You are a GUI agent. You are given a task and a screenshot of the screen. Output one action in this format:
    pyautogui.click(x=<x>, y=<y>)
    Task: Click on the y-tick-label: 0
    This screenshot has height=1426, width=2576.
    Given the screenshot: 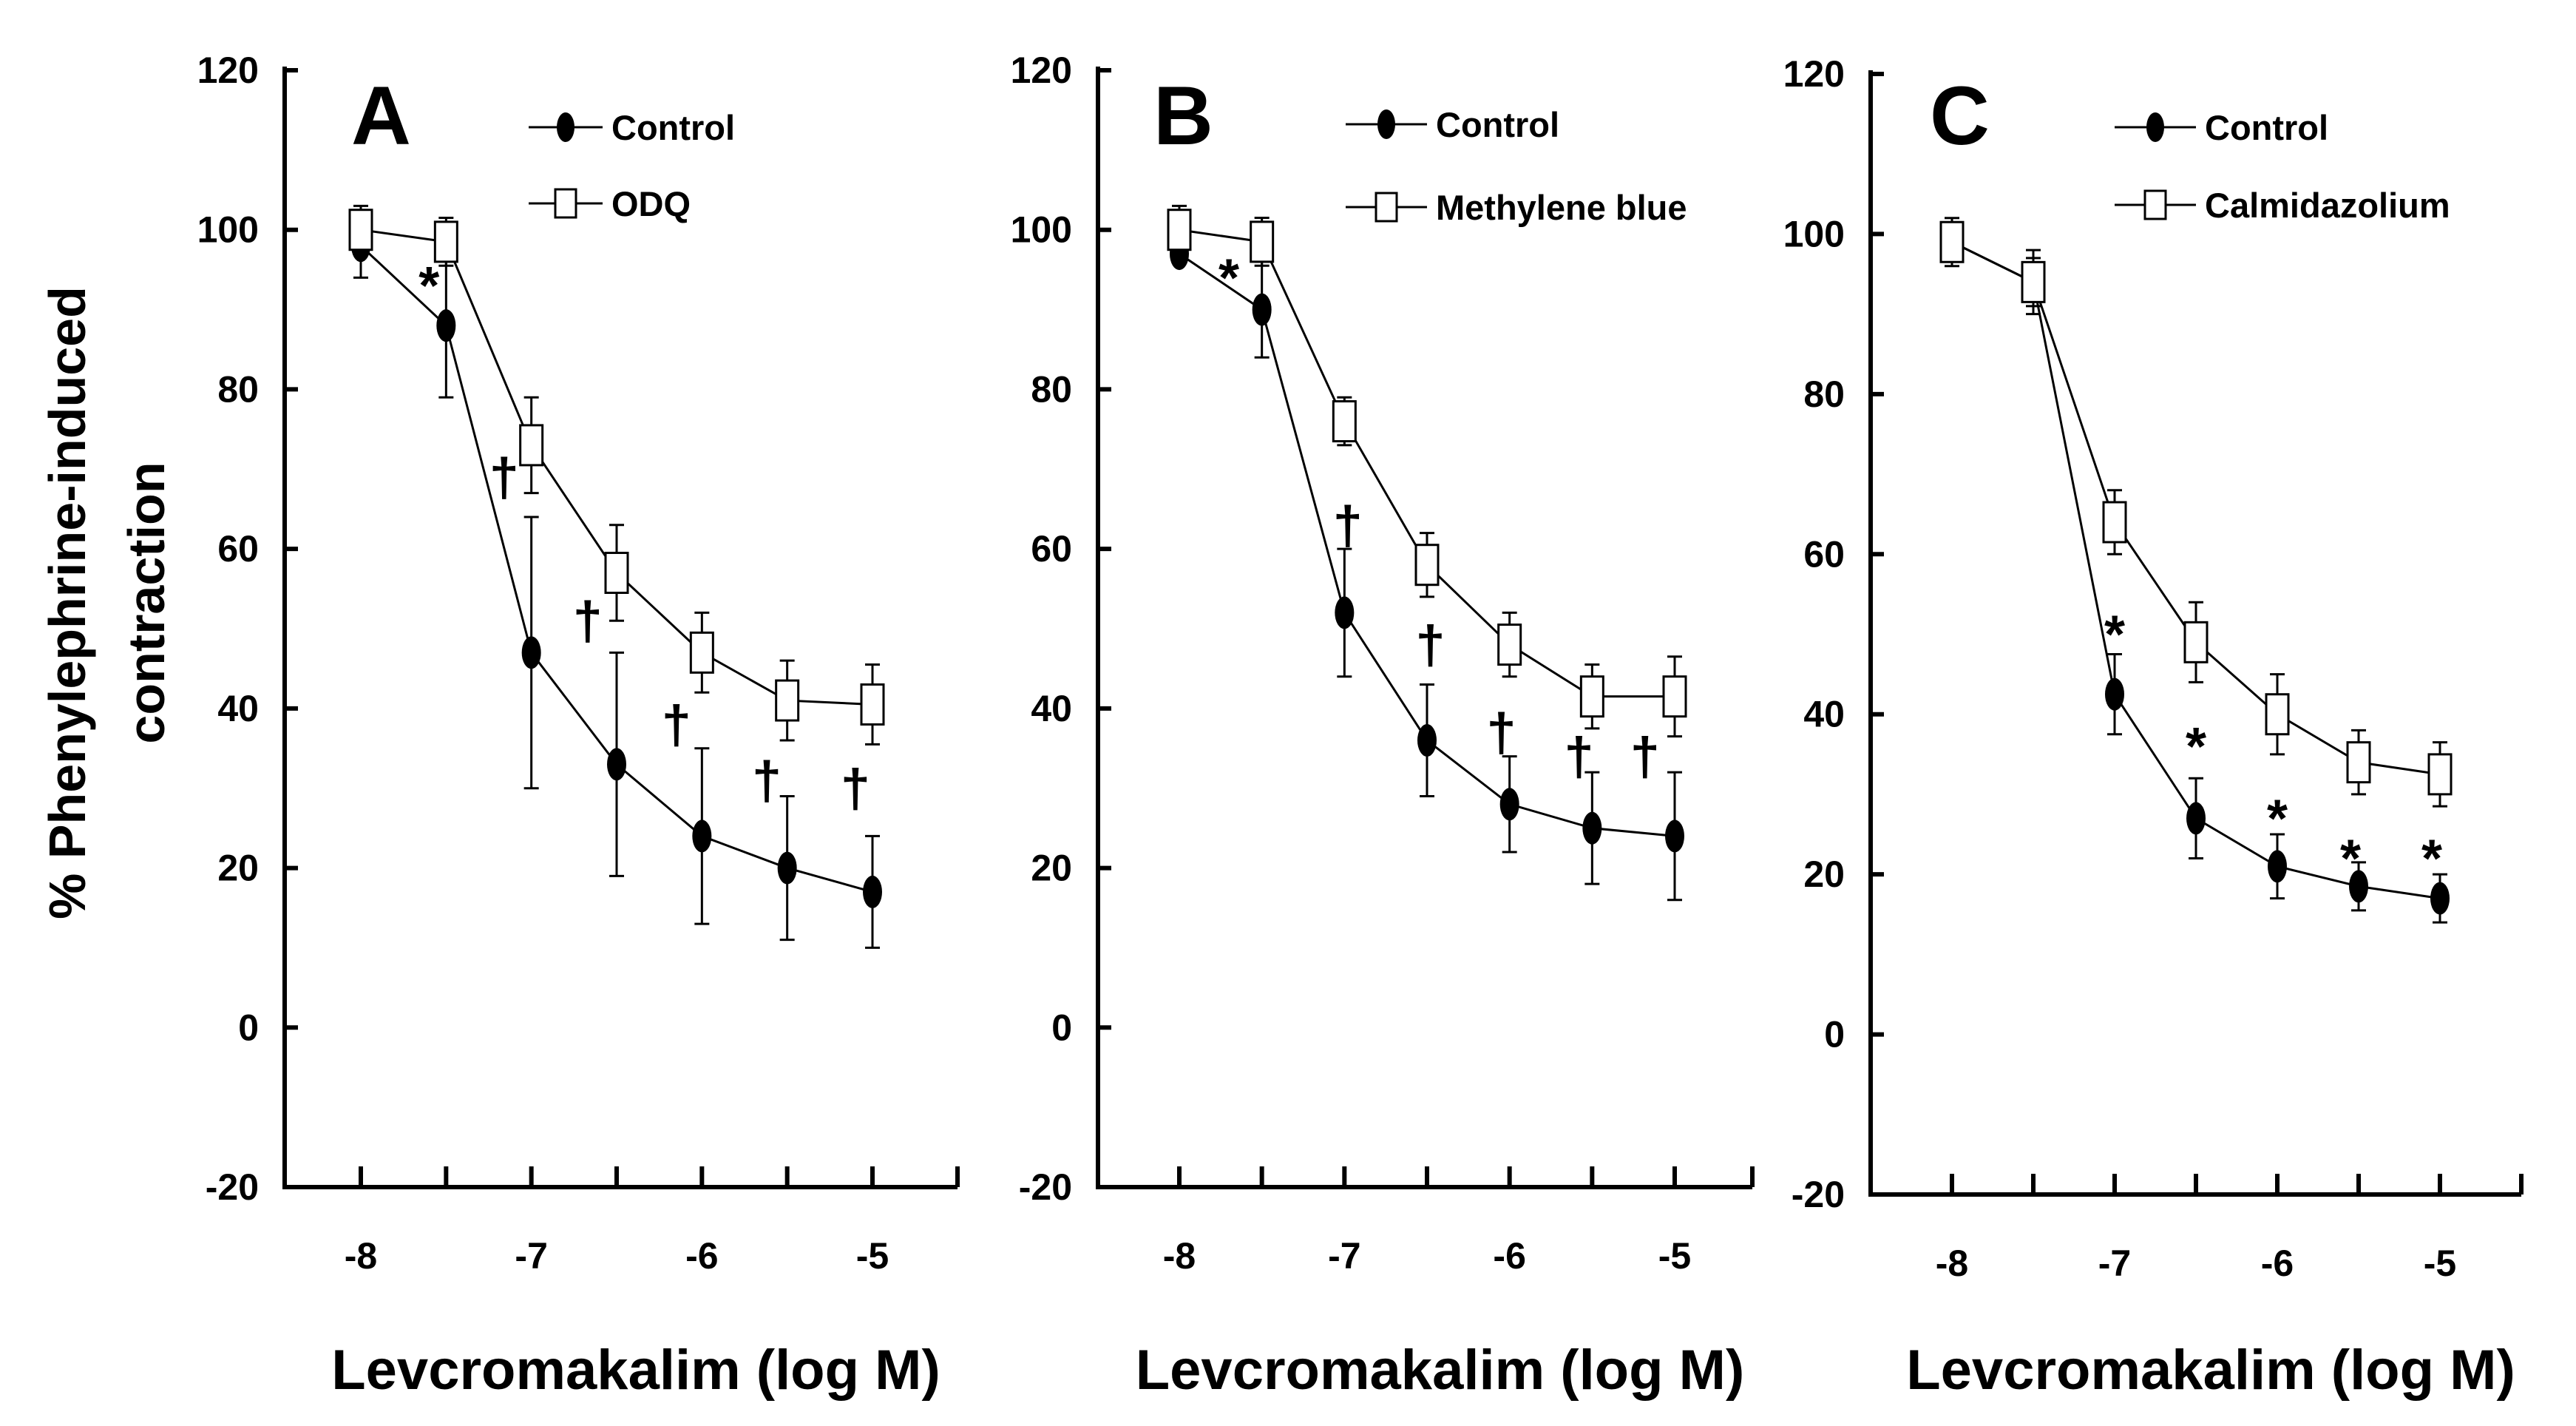 What is the action you would take?
    pyautogui.click(x=1834, y=1034)
    